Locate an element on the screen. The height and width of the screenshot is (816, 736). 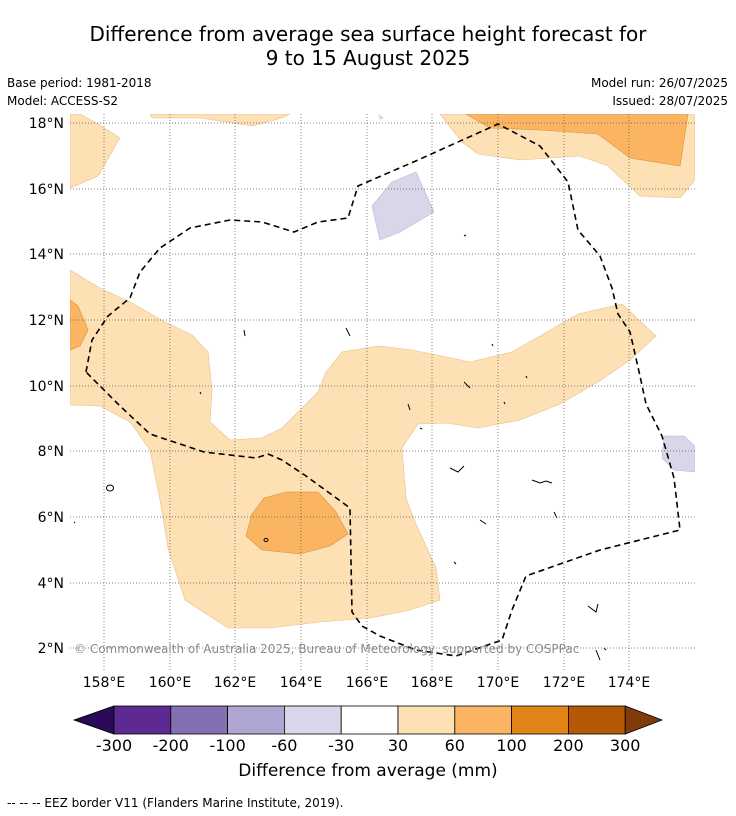
lat-label: 10°N is located at coordinates (46, 387).